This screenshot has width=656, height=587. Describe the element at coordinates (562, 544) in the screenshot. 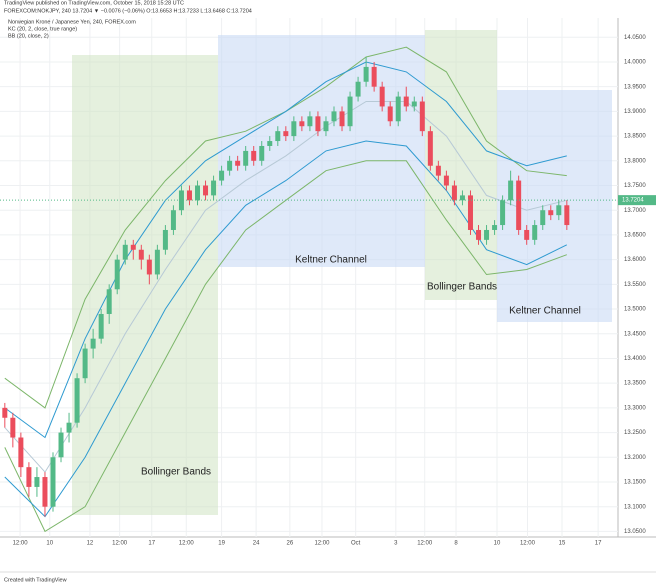

I see `x-tick-label: 15` at that location.